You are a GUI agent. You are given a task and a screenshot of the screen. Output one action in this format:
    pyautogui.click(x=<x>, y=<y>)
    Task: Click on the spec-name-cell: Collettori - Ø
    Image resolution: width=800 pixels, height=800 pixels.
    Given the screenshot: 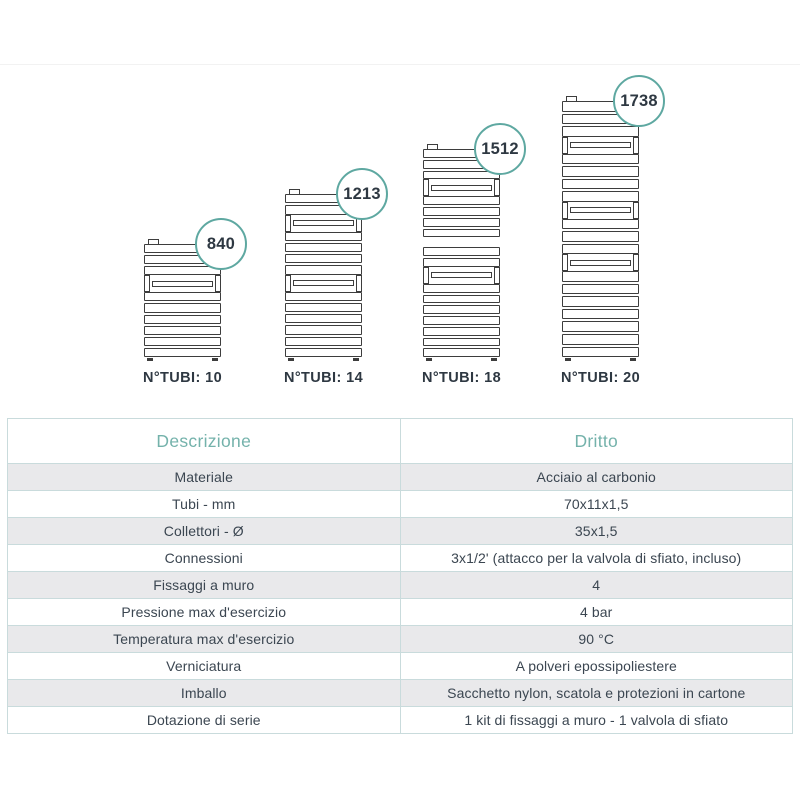 What is the action you would take?
    pyautogui.click(x=204, y=531)
    